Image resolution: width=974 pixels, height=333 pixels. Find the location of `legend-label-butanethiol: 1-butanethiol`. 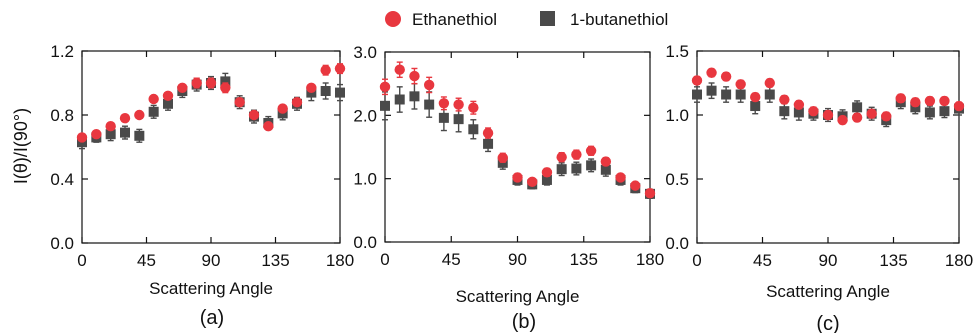

legend-label-butanethiol: 1-butanethiol is located at coordinates (619, 19).